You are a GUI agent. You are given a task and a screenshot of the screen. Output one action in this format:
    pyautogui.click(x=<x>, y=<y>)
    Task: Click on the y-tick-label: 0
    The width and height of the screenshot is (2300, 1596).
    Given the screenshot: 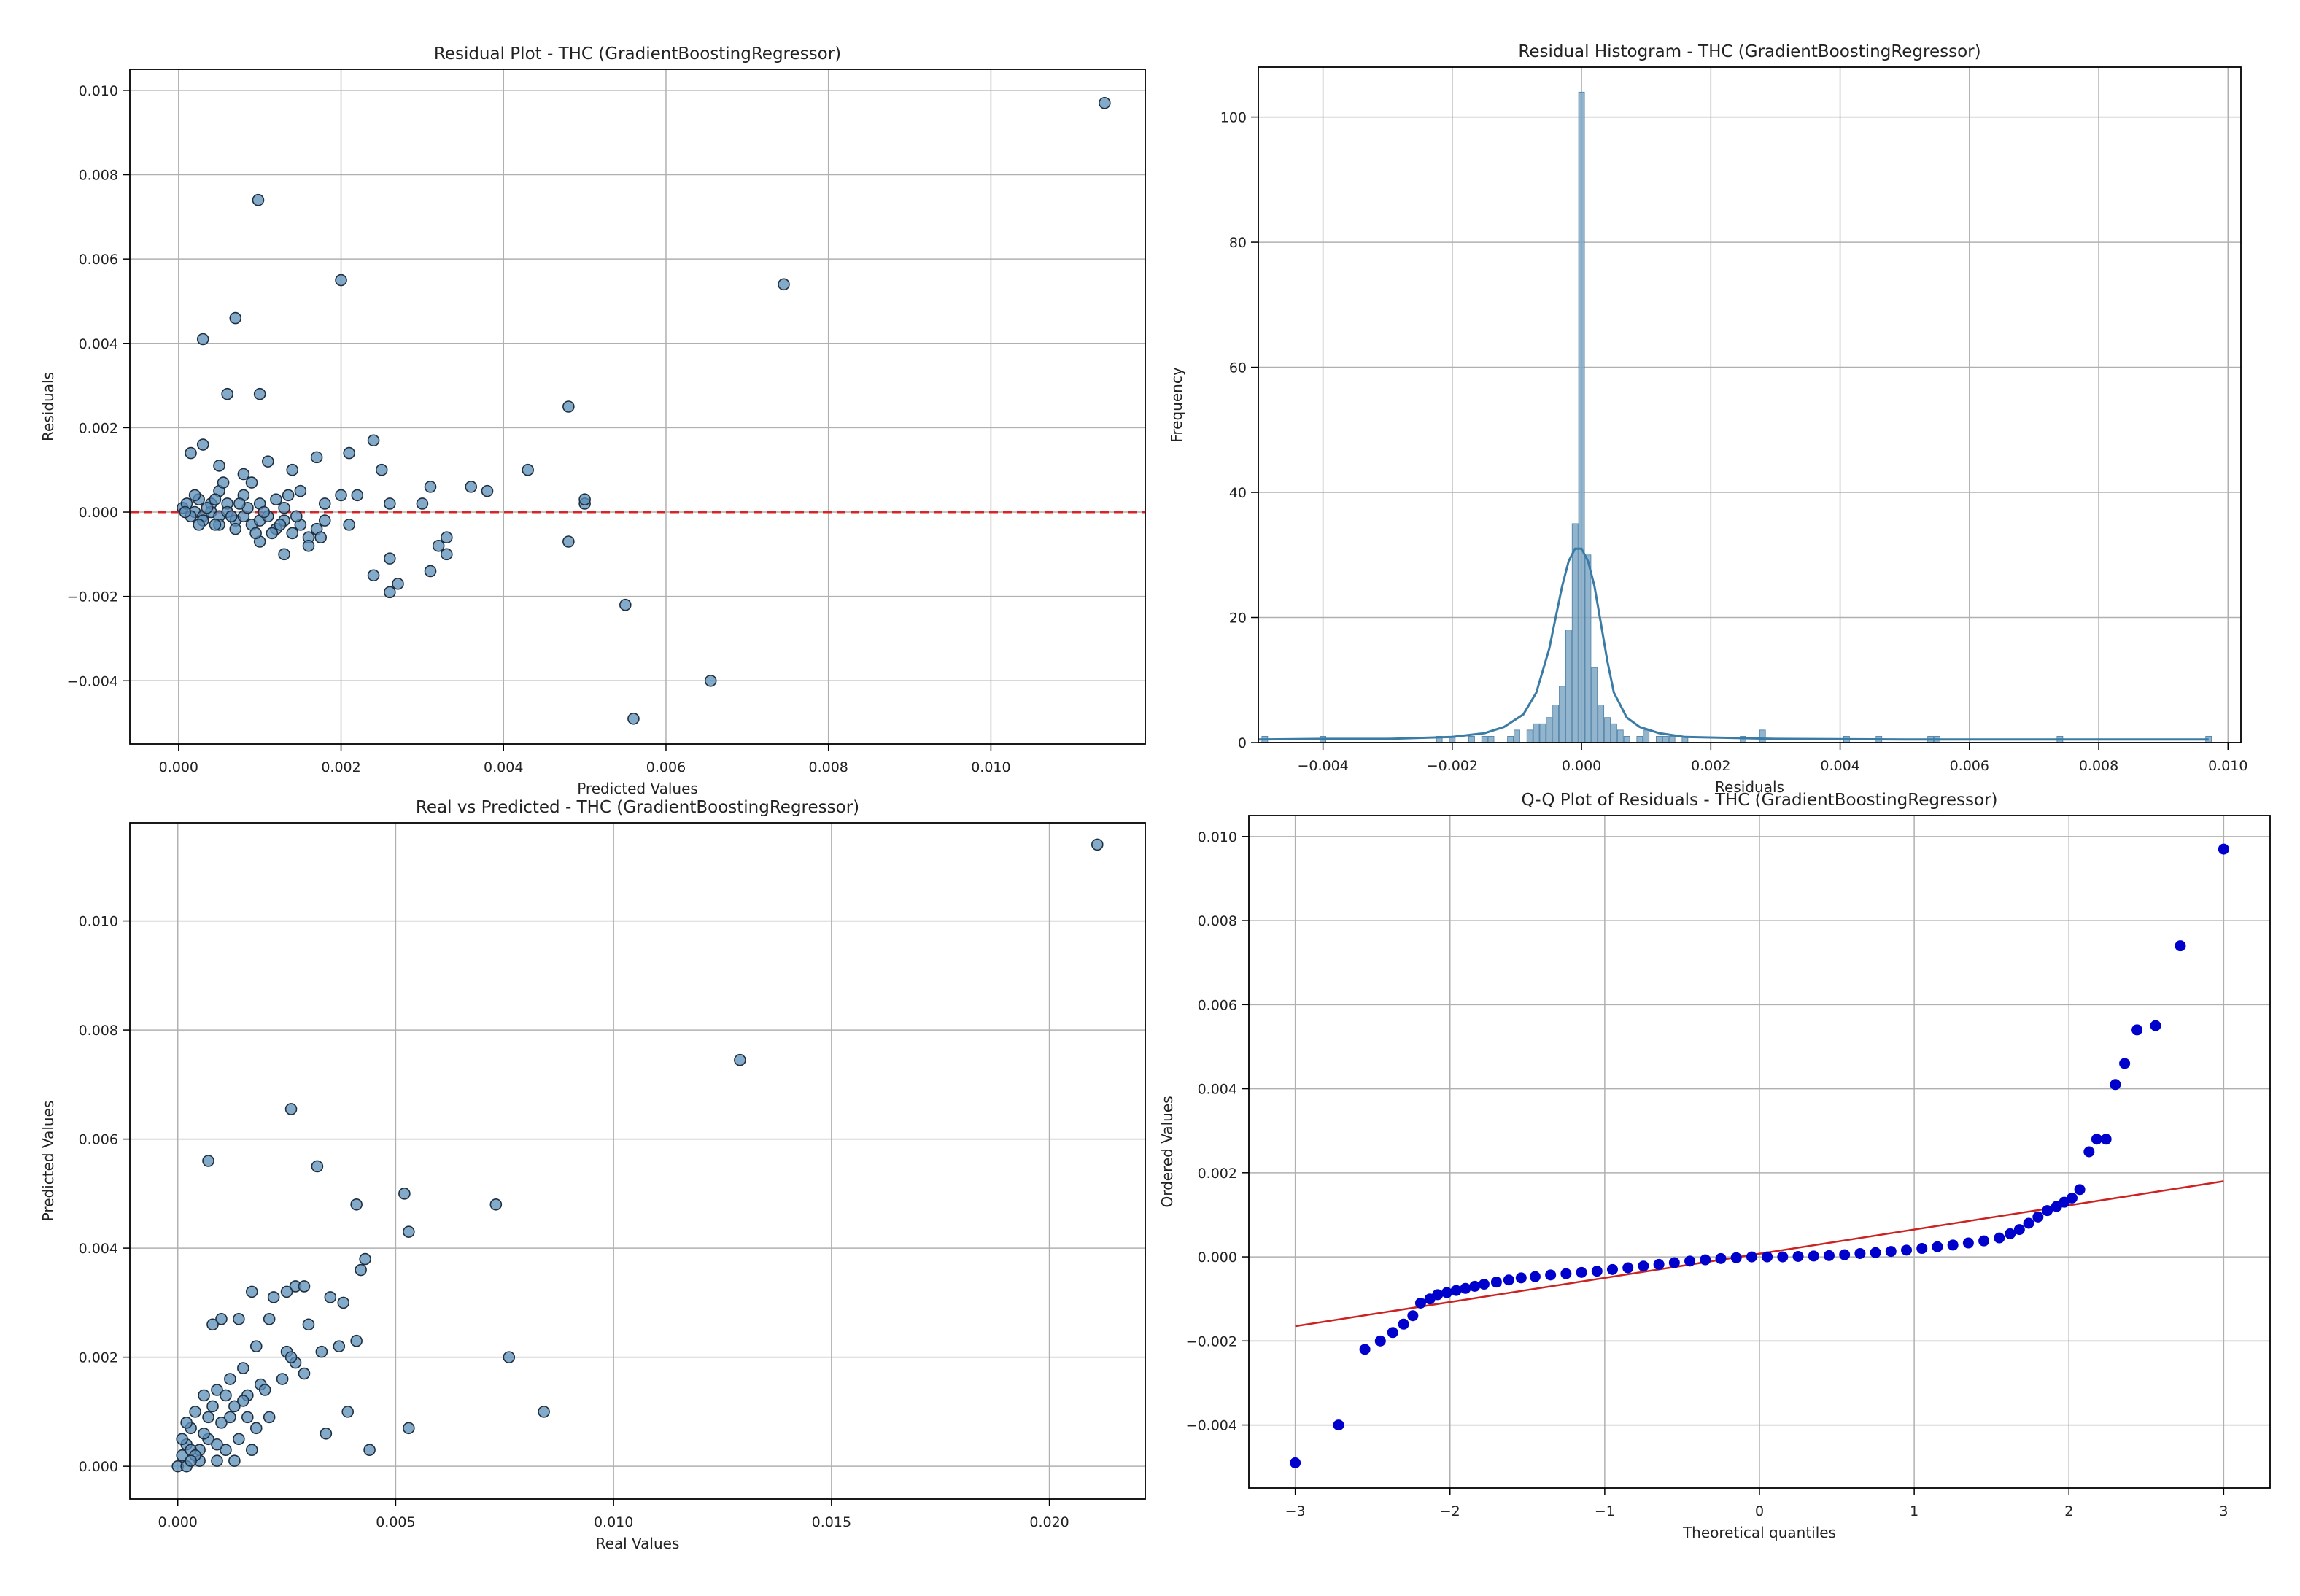 What is the action you would take?
    pyautogui.click(x=1242, y=743)
    